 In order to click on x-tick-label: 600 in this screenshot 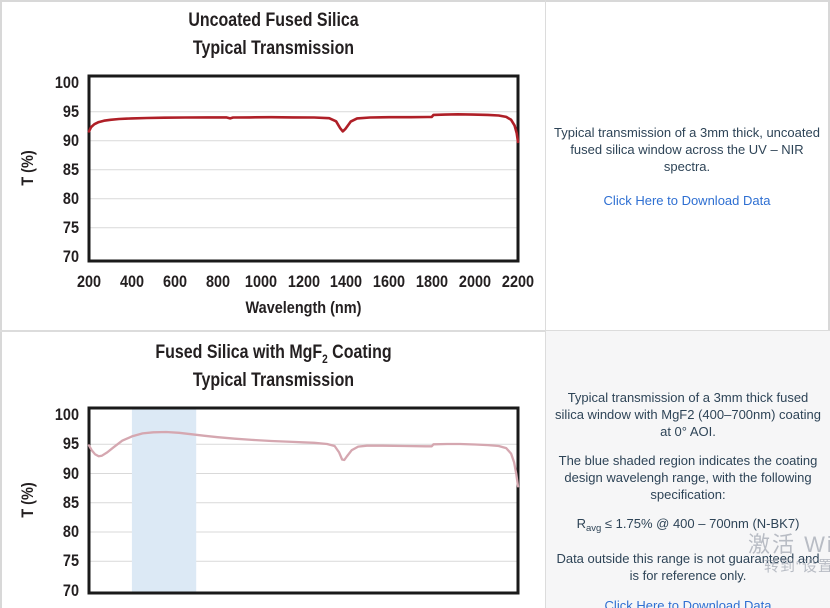, I will do `click(174, 281)`.